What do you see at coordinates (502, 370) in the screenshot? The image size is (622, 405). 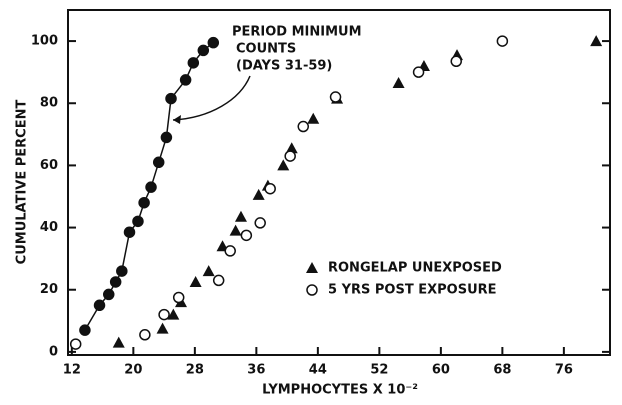 I see `x-tick-label: 68` at bounding box center [502, 370].